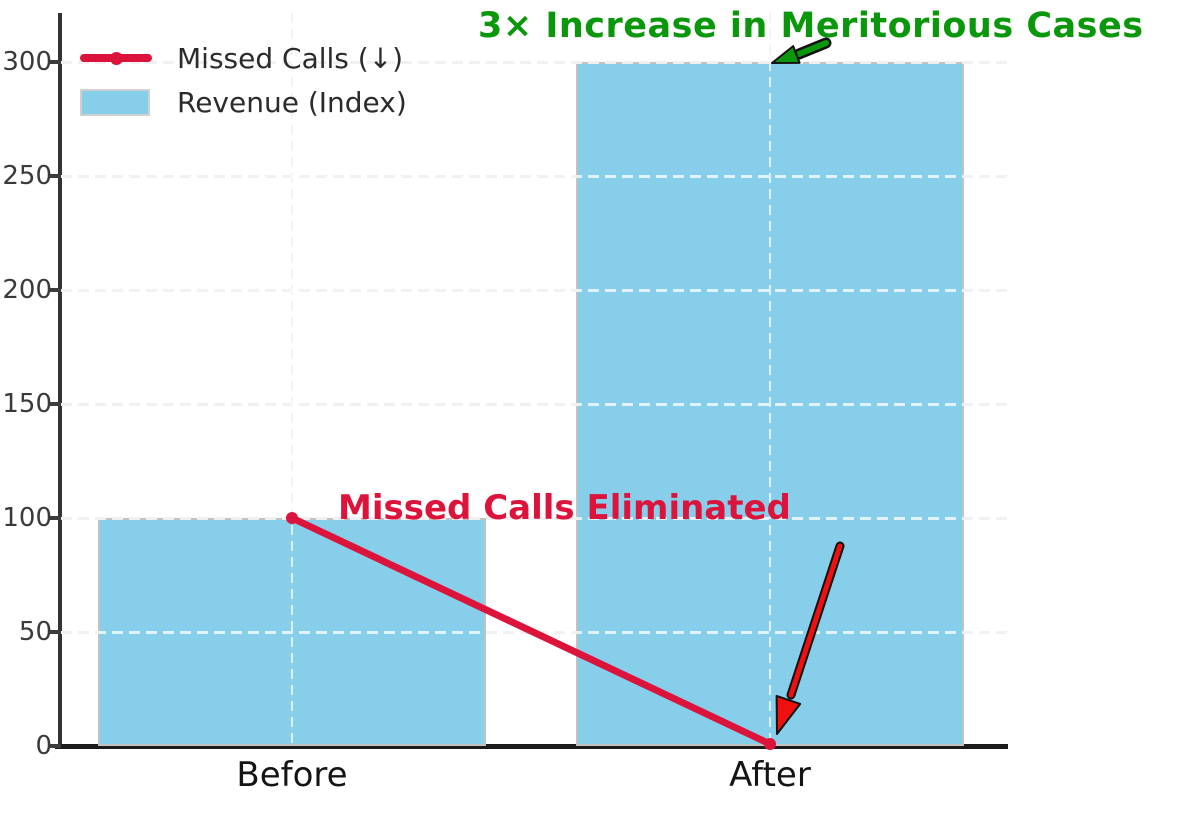 This screenshot has width=1200, height=816. I want to click on legend-patch-swatch, so click(115, 102).